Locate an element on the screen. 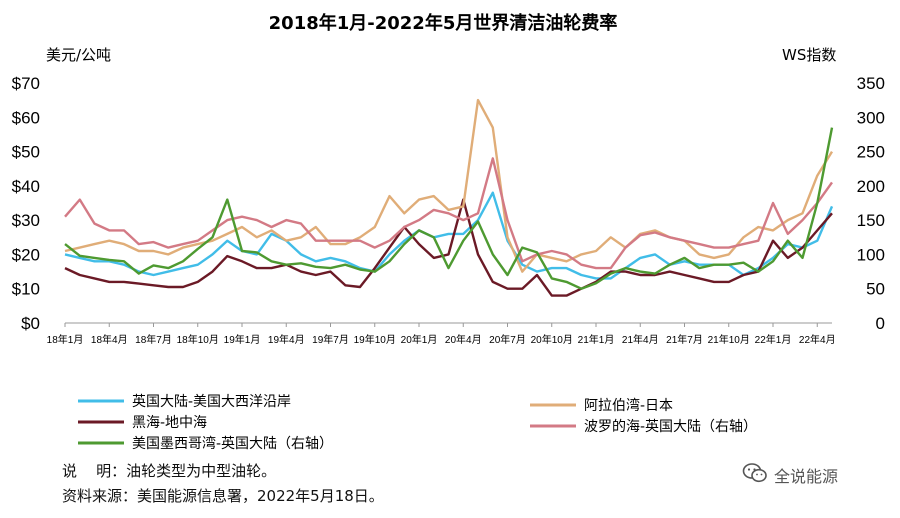 The height and width of the screenshot is (518, 900). x-tick-label: 21年1月 is located at coordinates (596, 339).